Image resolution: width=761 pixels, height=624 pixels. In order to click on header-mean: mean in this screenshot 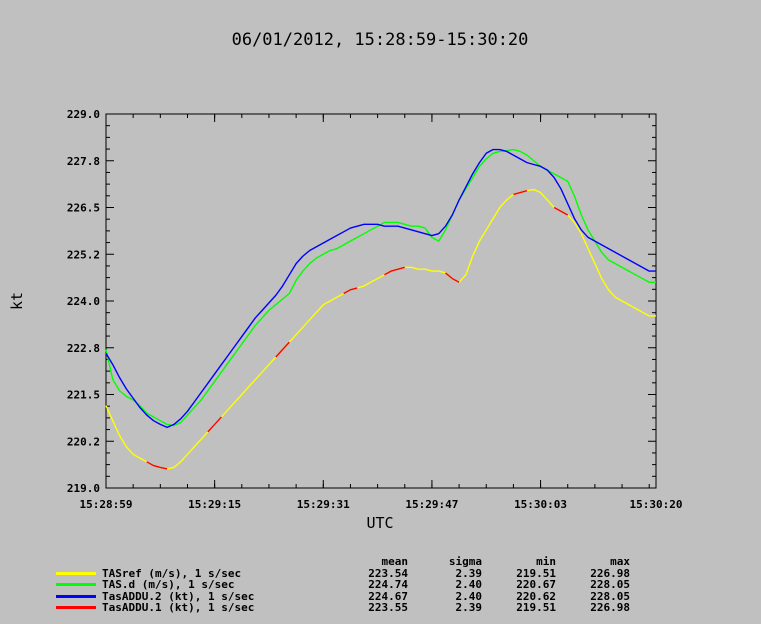, I will do `click(395, 561)`.